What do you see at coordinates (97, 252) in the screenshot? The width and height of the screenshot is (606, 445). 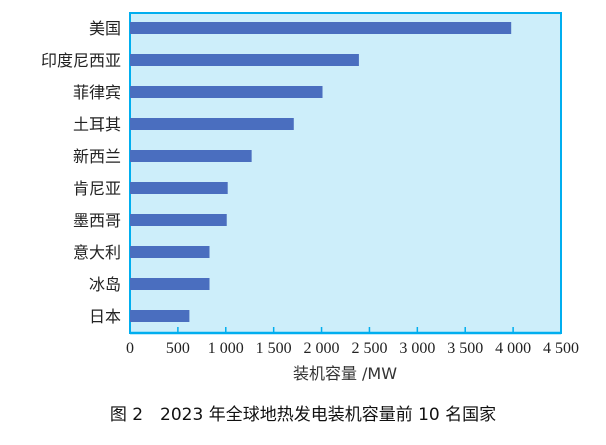 I see `category-label: 意大利` at bounding box center [97, 252].